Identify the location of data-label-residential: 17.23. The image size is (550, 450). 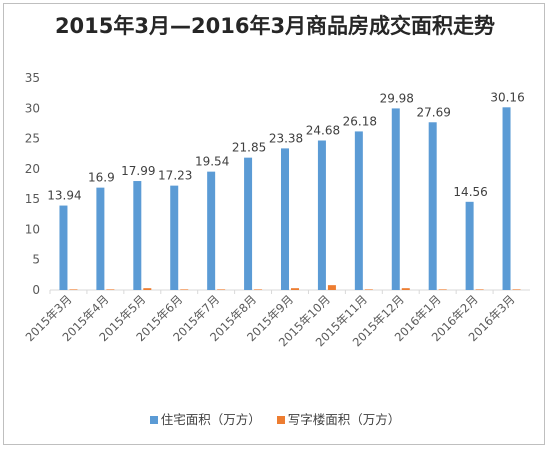
(175, 176).